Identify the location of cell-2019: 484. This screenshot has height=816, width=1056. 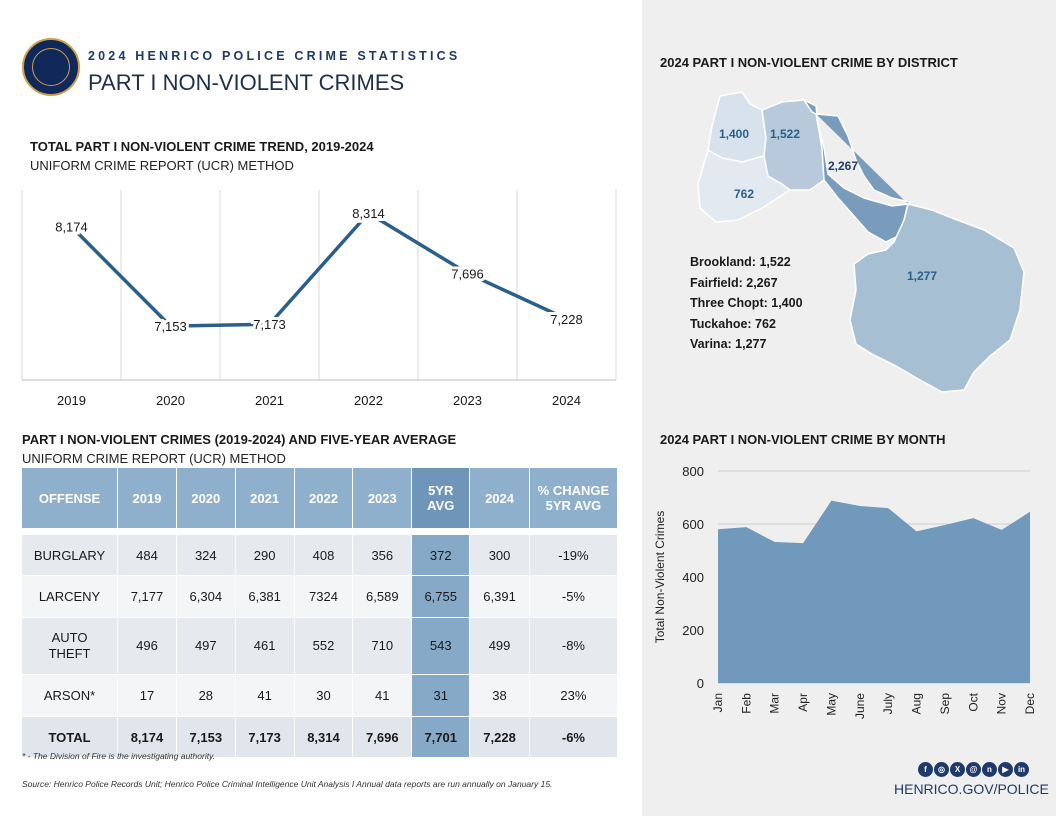
(147, 555).